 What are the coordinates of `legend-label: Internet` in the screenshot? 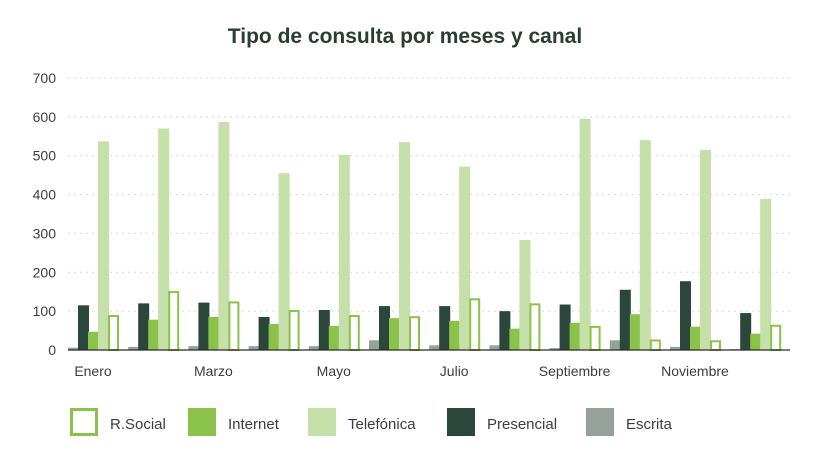 It's located at (254, 424).